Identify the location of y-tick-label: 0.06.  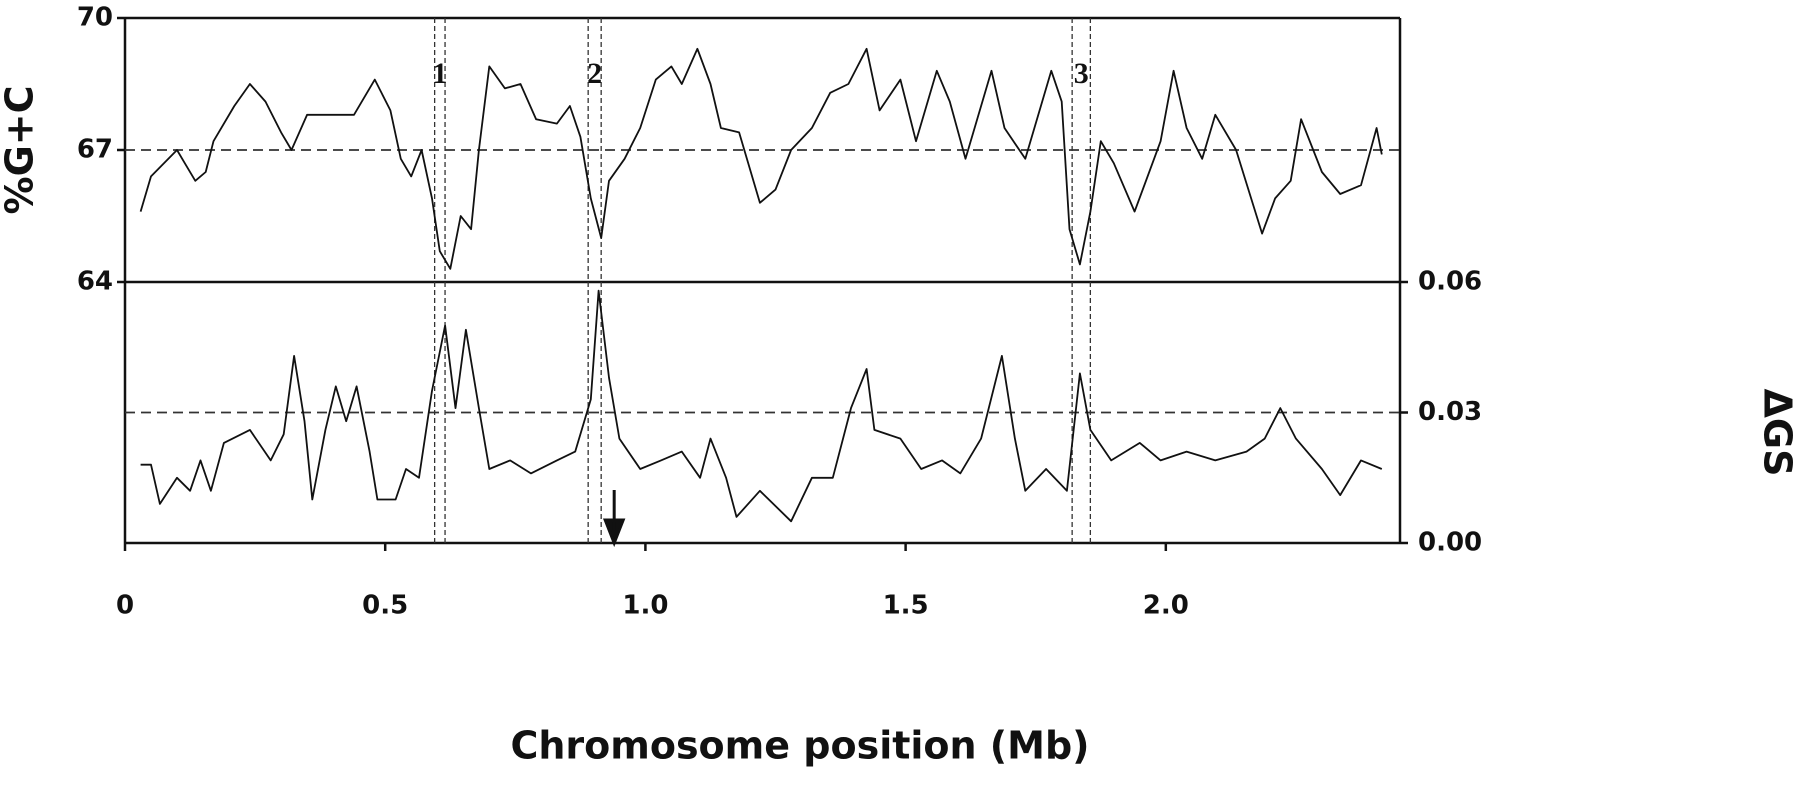
(1450, 282).